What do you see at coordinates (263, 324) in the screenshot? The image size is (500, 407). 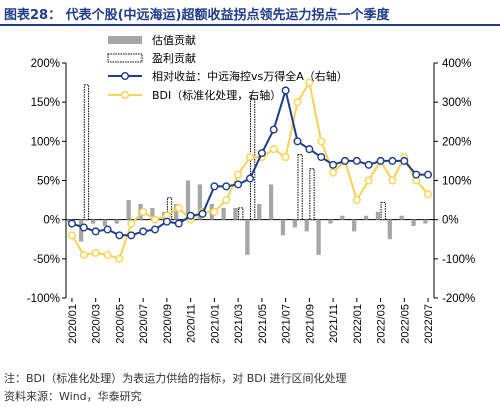 I see `x-tick-label: 2021/05` at bounding box center [263, 324].